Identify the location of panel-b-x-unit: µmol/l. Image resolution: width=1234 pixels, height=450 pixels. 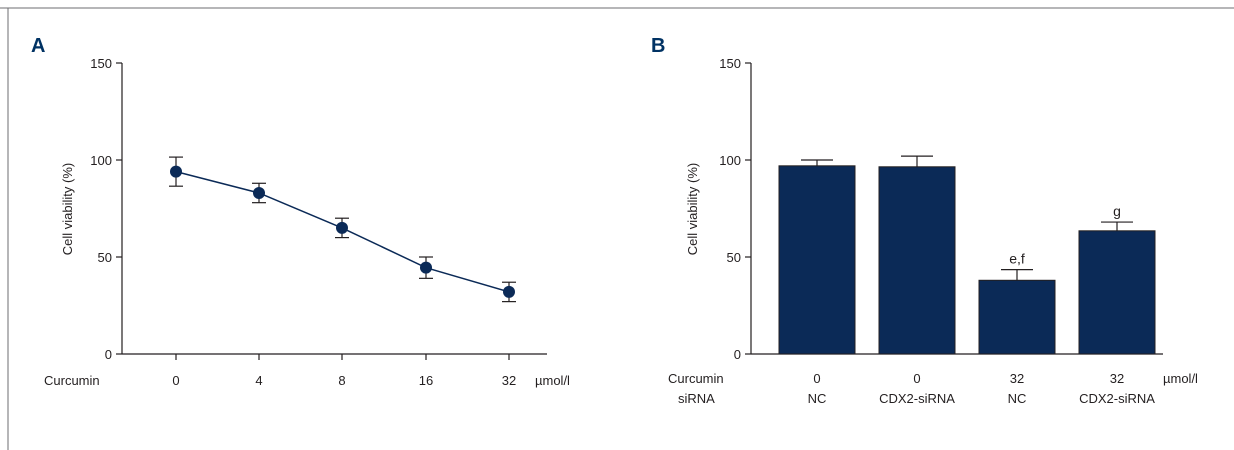
(1180, 378).